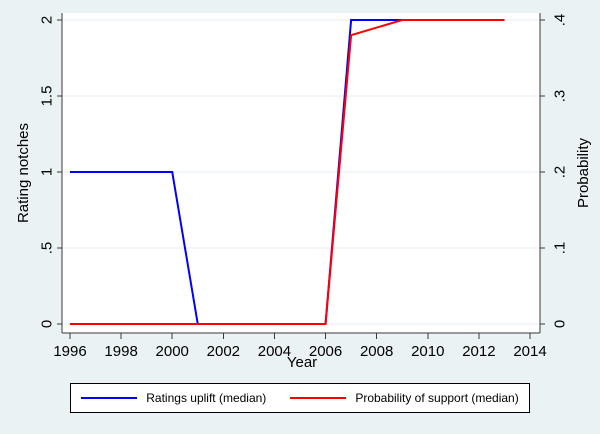  What do you see at coordinates (437, 398) in the screenshot?
I see `legend-label-probability-support: Probability of support (median)` at bounding box center [437, 398].